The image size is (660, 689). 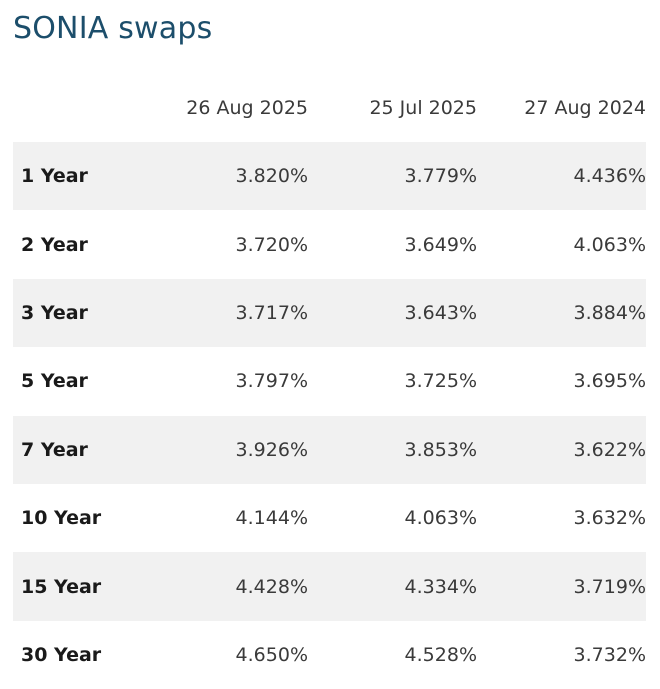 I want to click on tenor-label: 5 Year, so click(x=54, y=381).